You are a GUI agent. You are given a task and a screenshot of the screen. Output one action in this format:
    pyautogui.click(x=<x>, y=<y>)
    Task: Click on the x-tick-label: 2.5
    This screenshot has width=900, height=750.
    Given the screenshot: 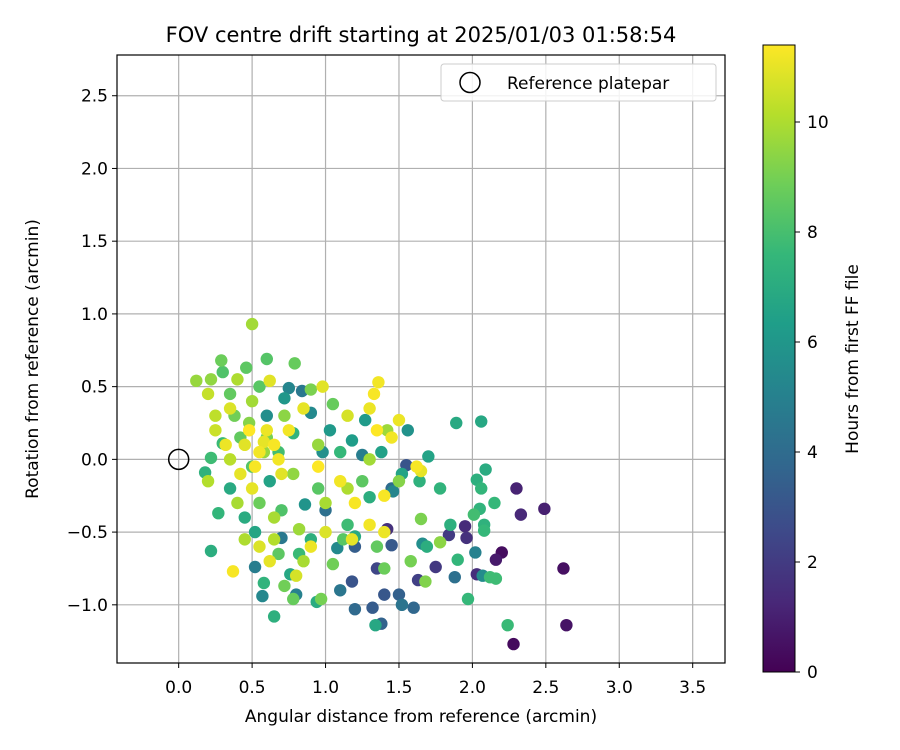 What is the action you would take?
    pyautogui.click(x=545, y=688)
    